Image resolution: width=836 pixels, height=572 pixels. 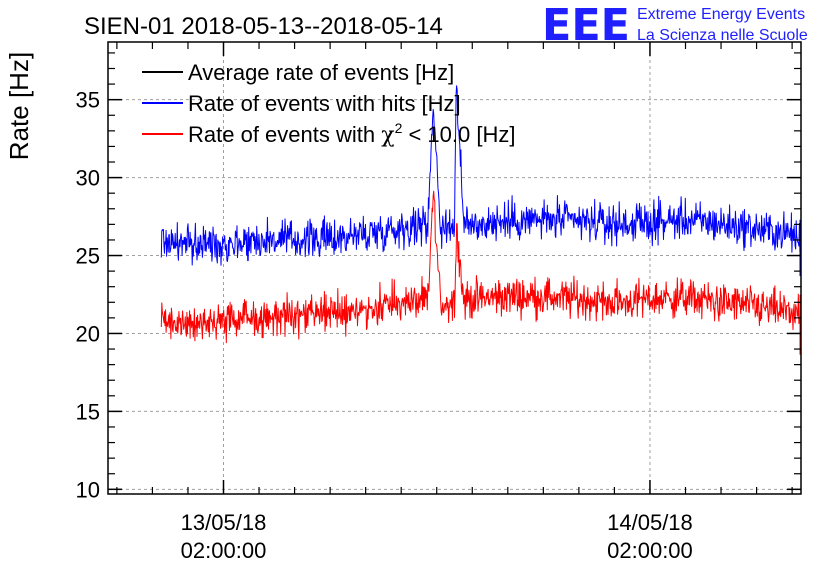 I want to click on y-tick-label: 20, so click(x=88, y=333).